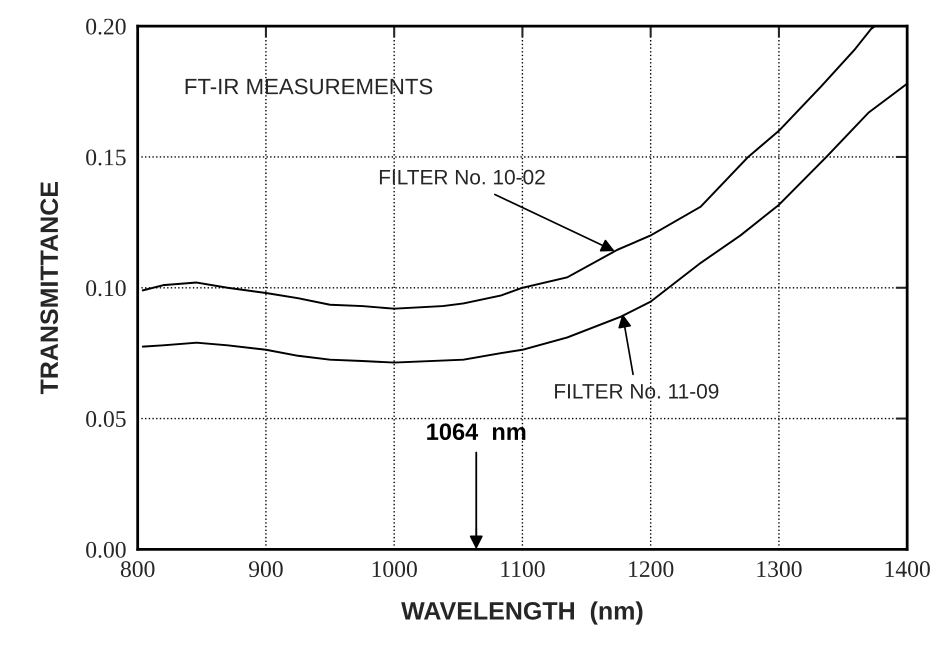 Image resolution: width=943 pixels, height=654 pixels. I want to click on annotation: FILTER No. 10-02, so click(462, 177).